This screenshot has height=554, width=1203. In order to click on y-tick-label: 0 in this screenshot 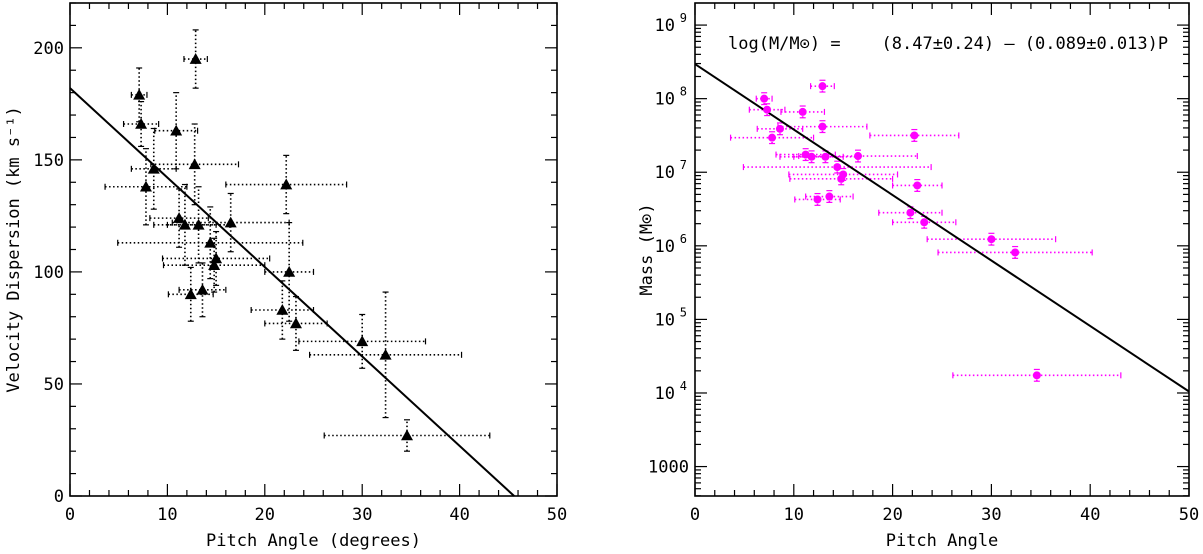, I will do `click(59, 497)`.